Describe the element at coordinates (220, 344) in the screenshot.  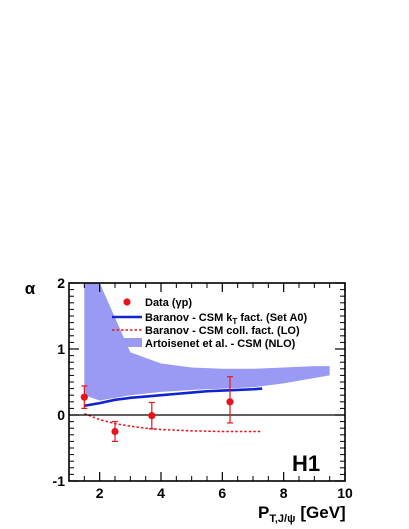
I see `legend-label-nlo: Artoisenet et al. - CSM (NLO)` at that location.